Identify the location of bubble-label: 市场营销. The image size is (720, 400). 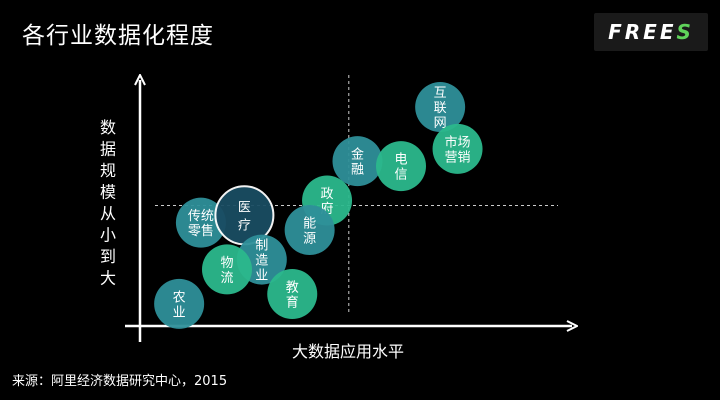
(458, 149).